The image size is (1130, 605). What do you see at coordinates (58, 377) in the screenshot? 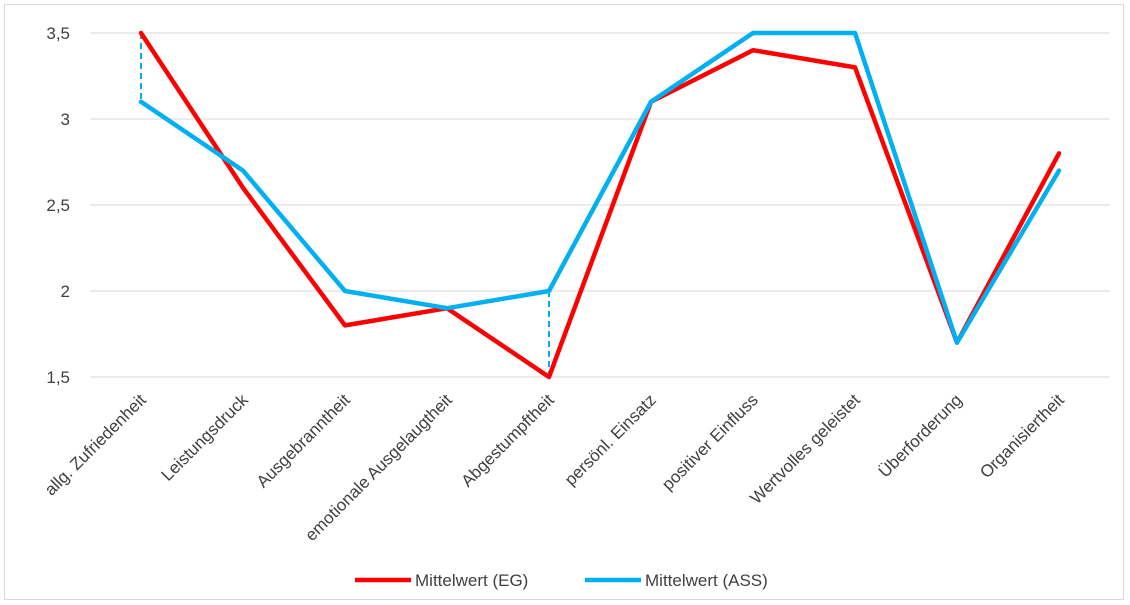
I see `y-tick-label: 1,5` at bounding box center [58, 377].